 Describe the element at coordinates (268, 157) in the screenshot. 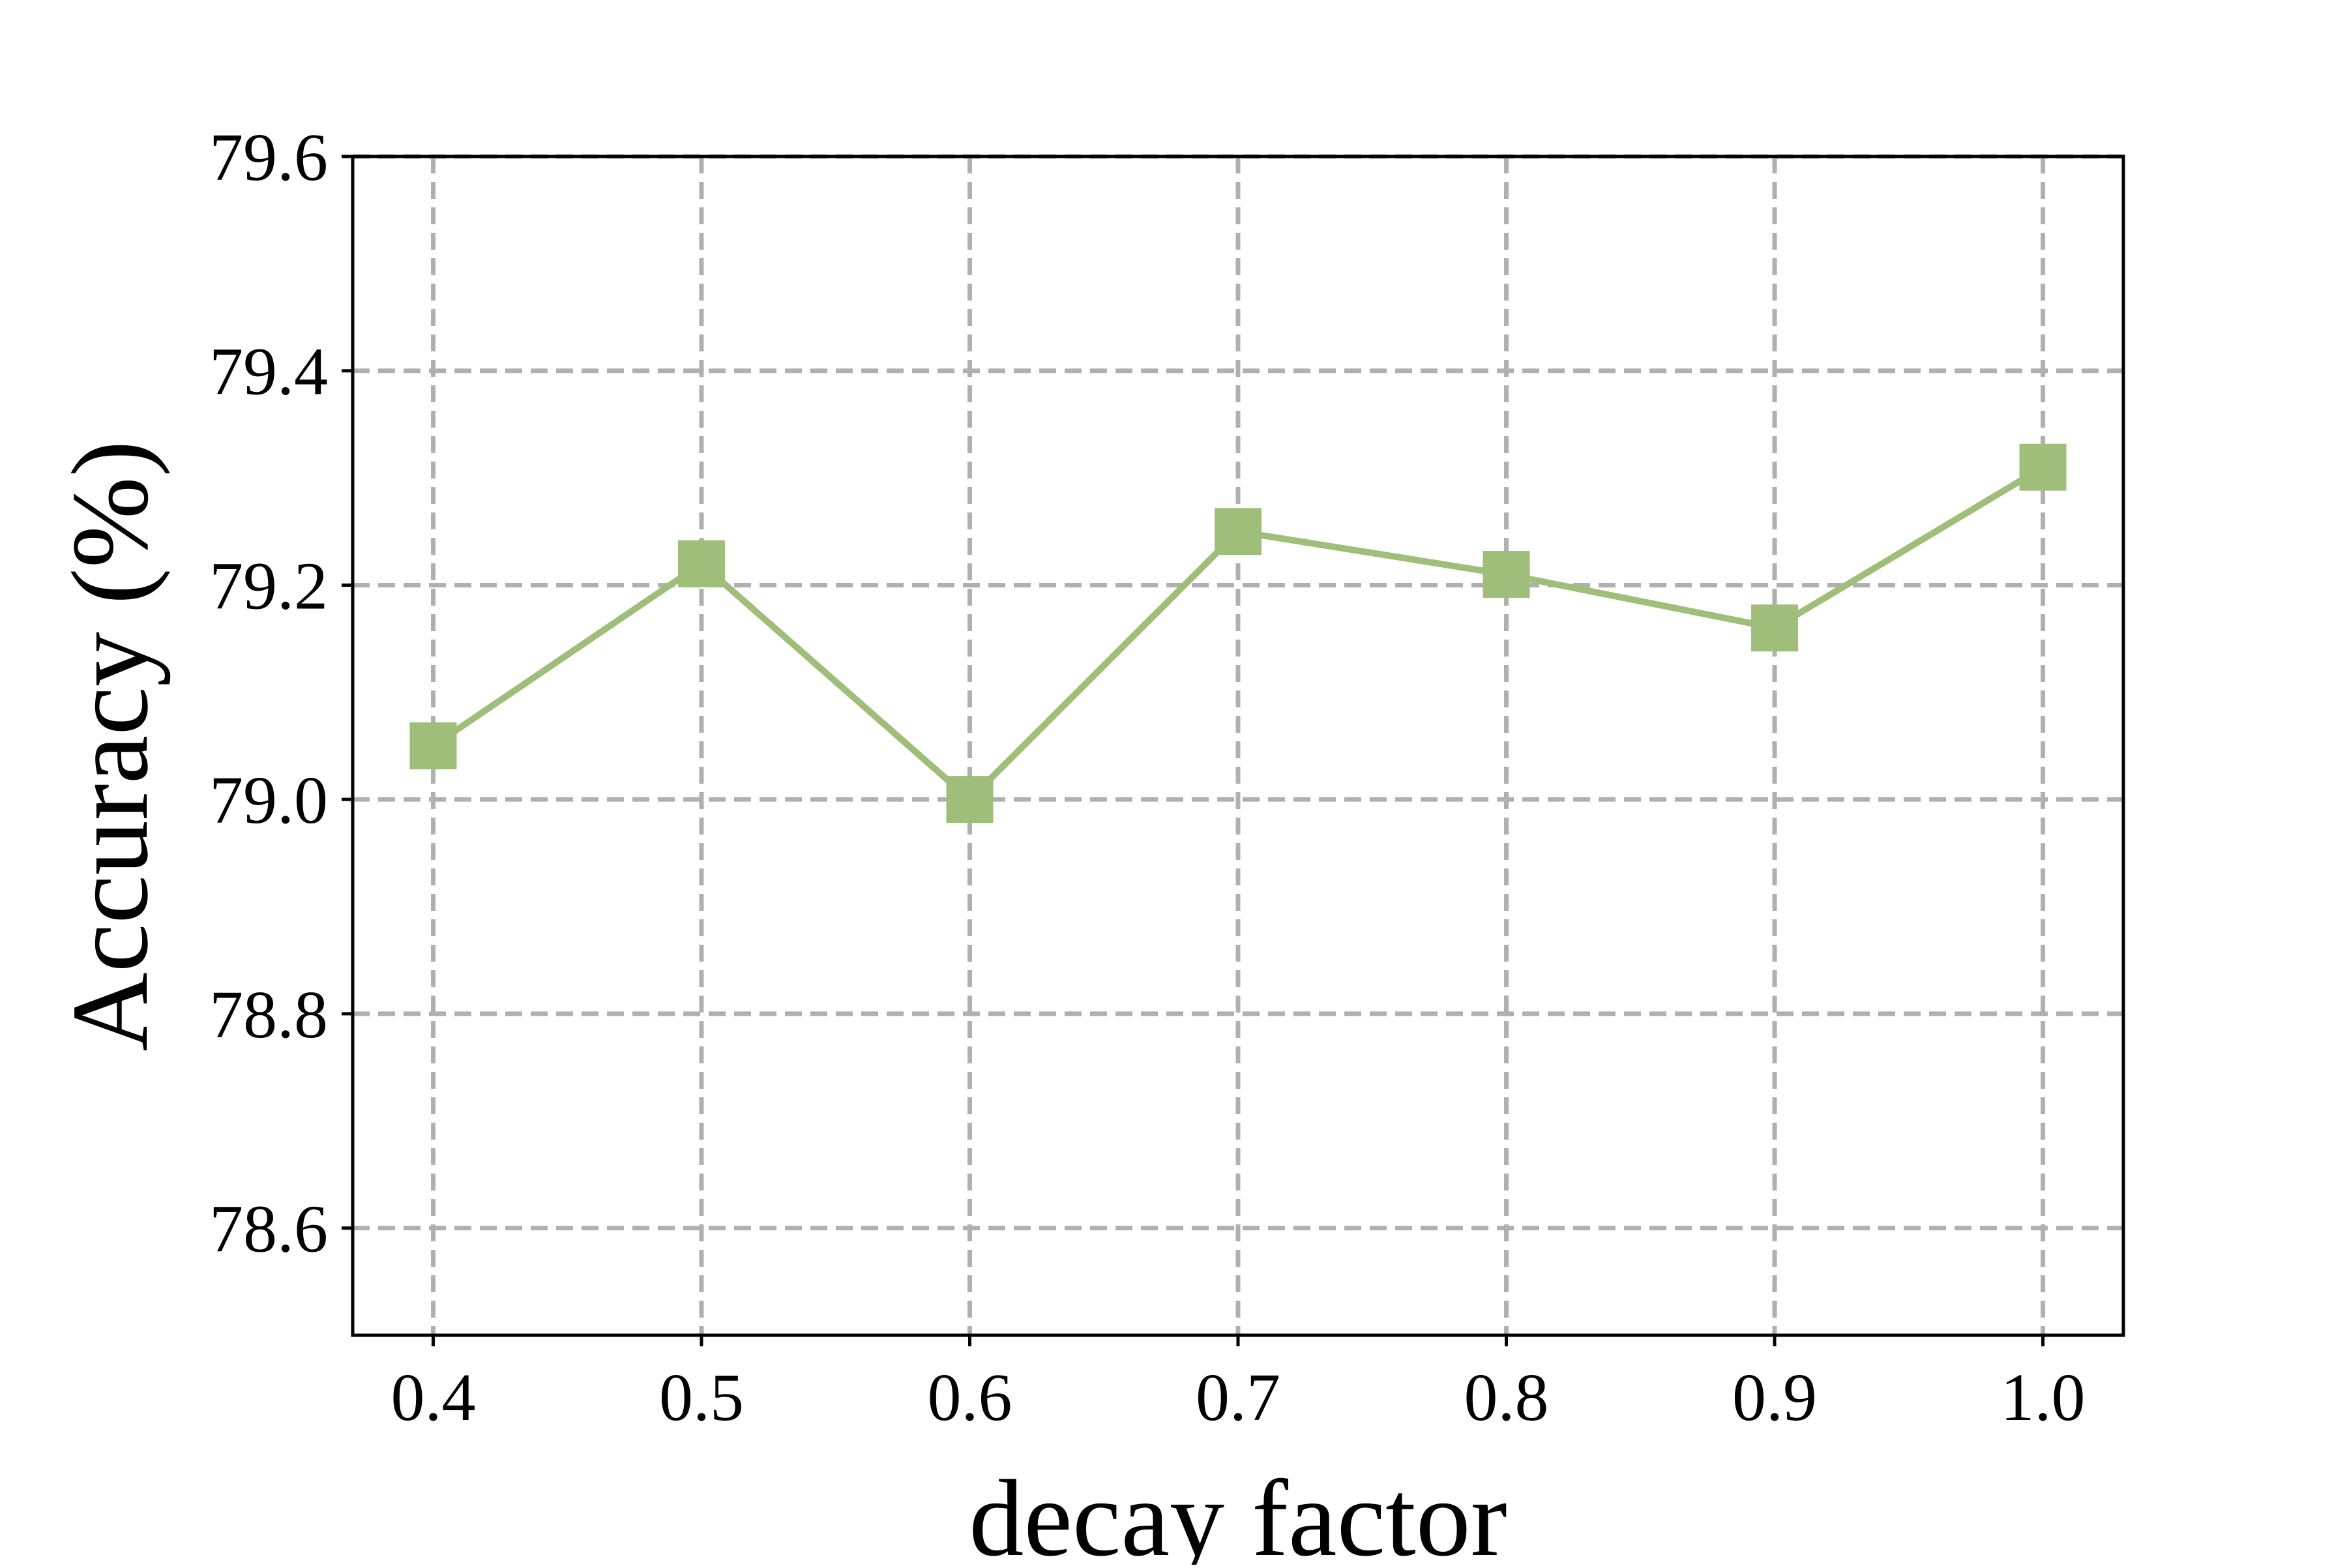

I see `y-tick-label: 79.6` at that location.